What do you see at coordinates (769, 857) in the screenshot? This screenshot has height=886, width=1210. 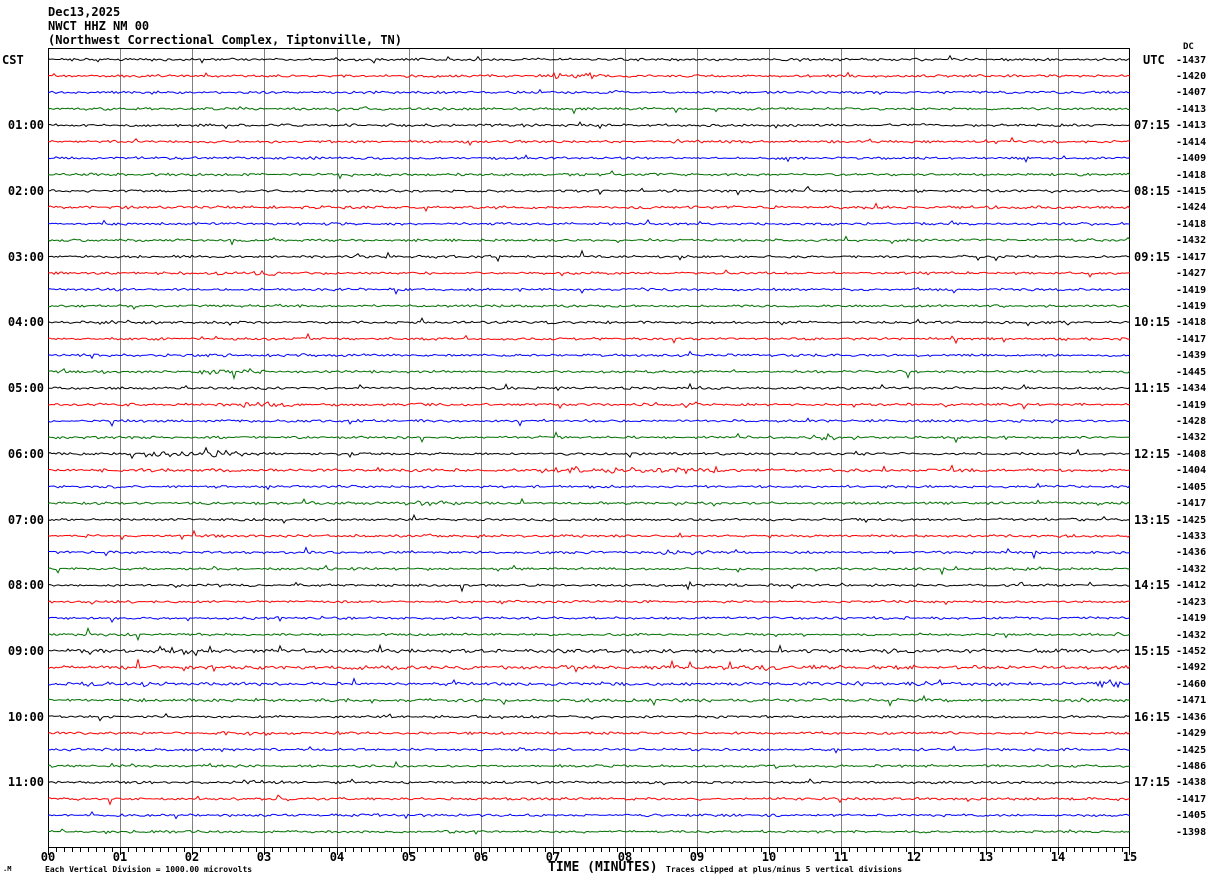 I see `x-tick-label: 10` at bounding box center [769, 857].